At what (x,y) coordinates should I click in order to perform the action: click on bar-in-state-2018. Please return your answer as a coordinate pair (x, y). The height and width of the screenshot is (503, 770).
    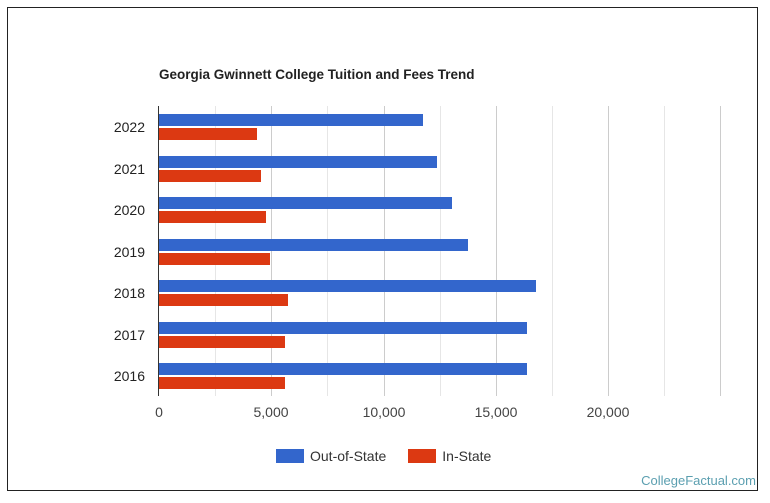
    Looking at the image, I should click on (223, 300).